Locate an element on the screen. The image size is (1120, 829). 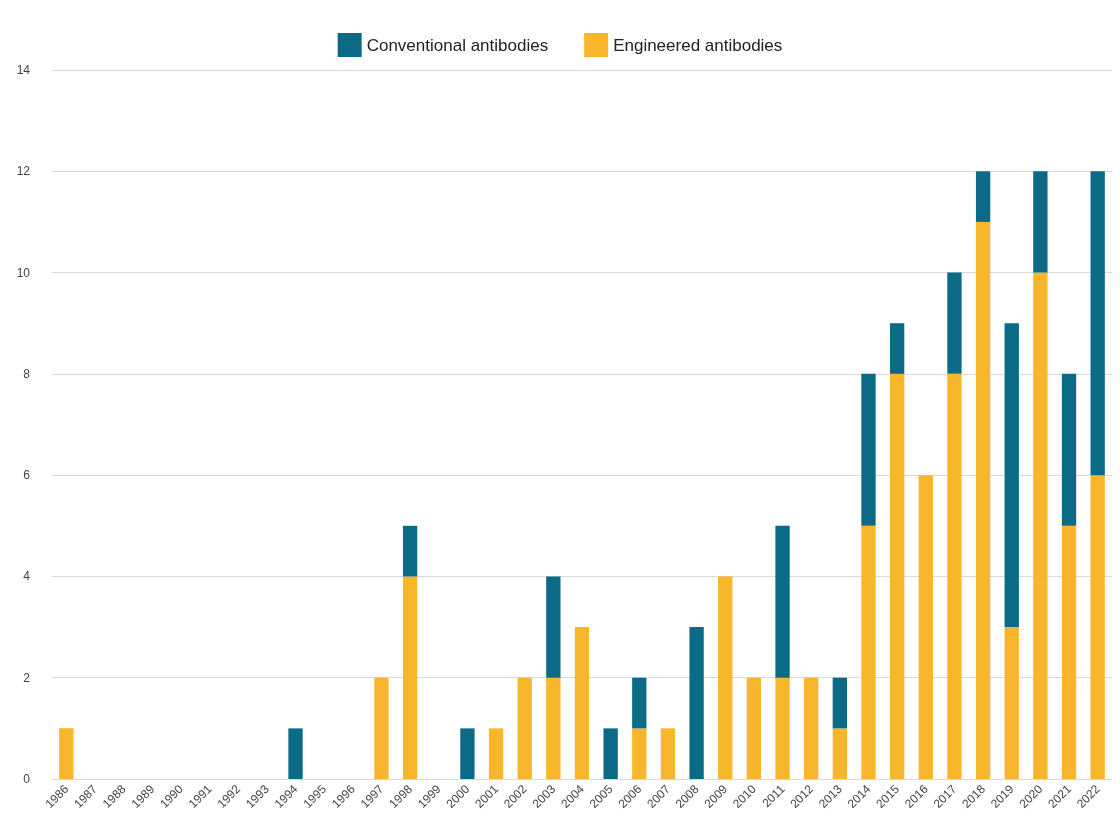
legend-label: Engineered antibodies is located at coordinates (698, 45).